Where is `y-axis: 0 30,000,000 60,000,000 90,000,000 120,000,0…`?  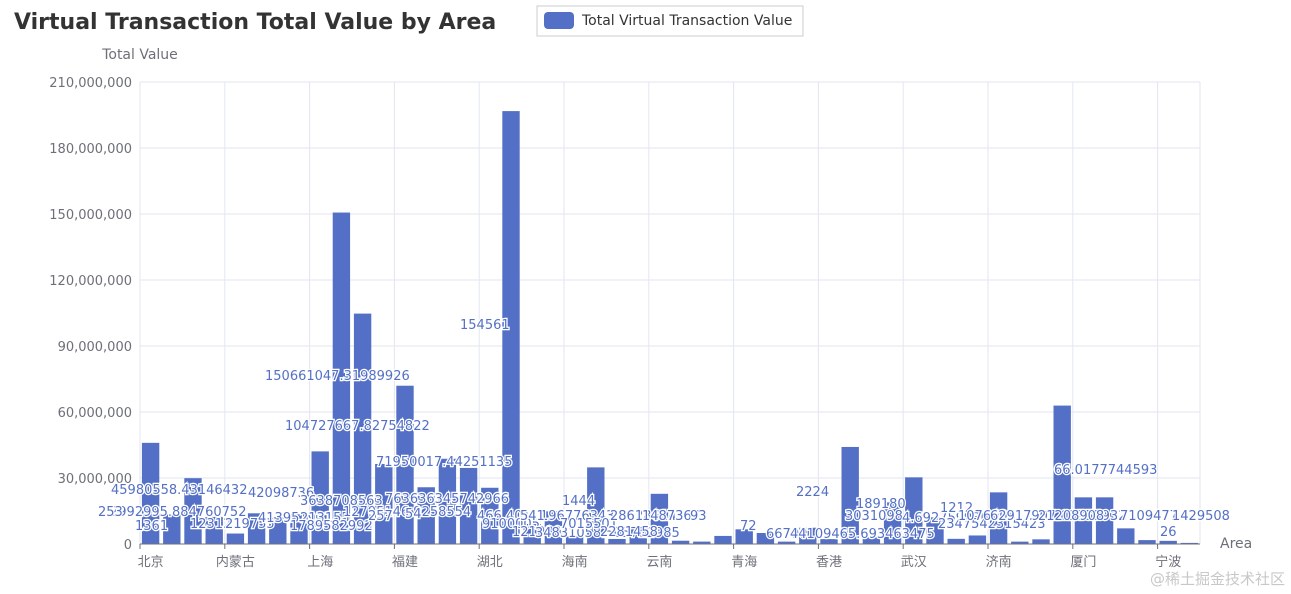
y-axis: 0 30,000,000 60,000,000 90,000,000 120,000,0… is located at coordinates (90, 314).